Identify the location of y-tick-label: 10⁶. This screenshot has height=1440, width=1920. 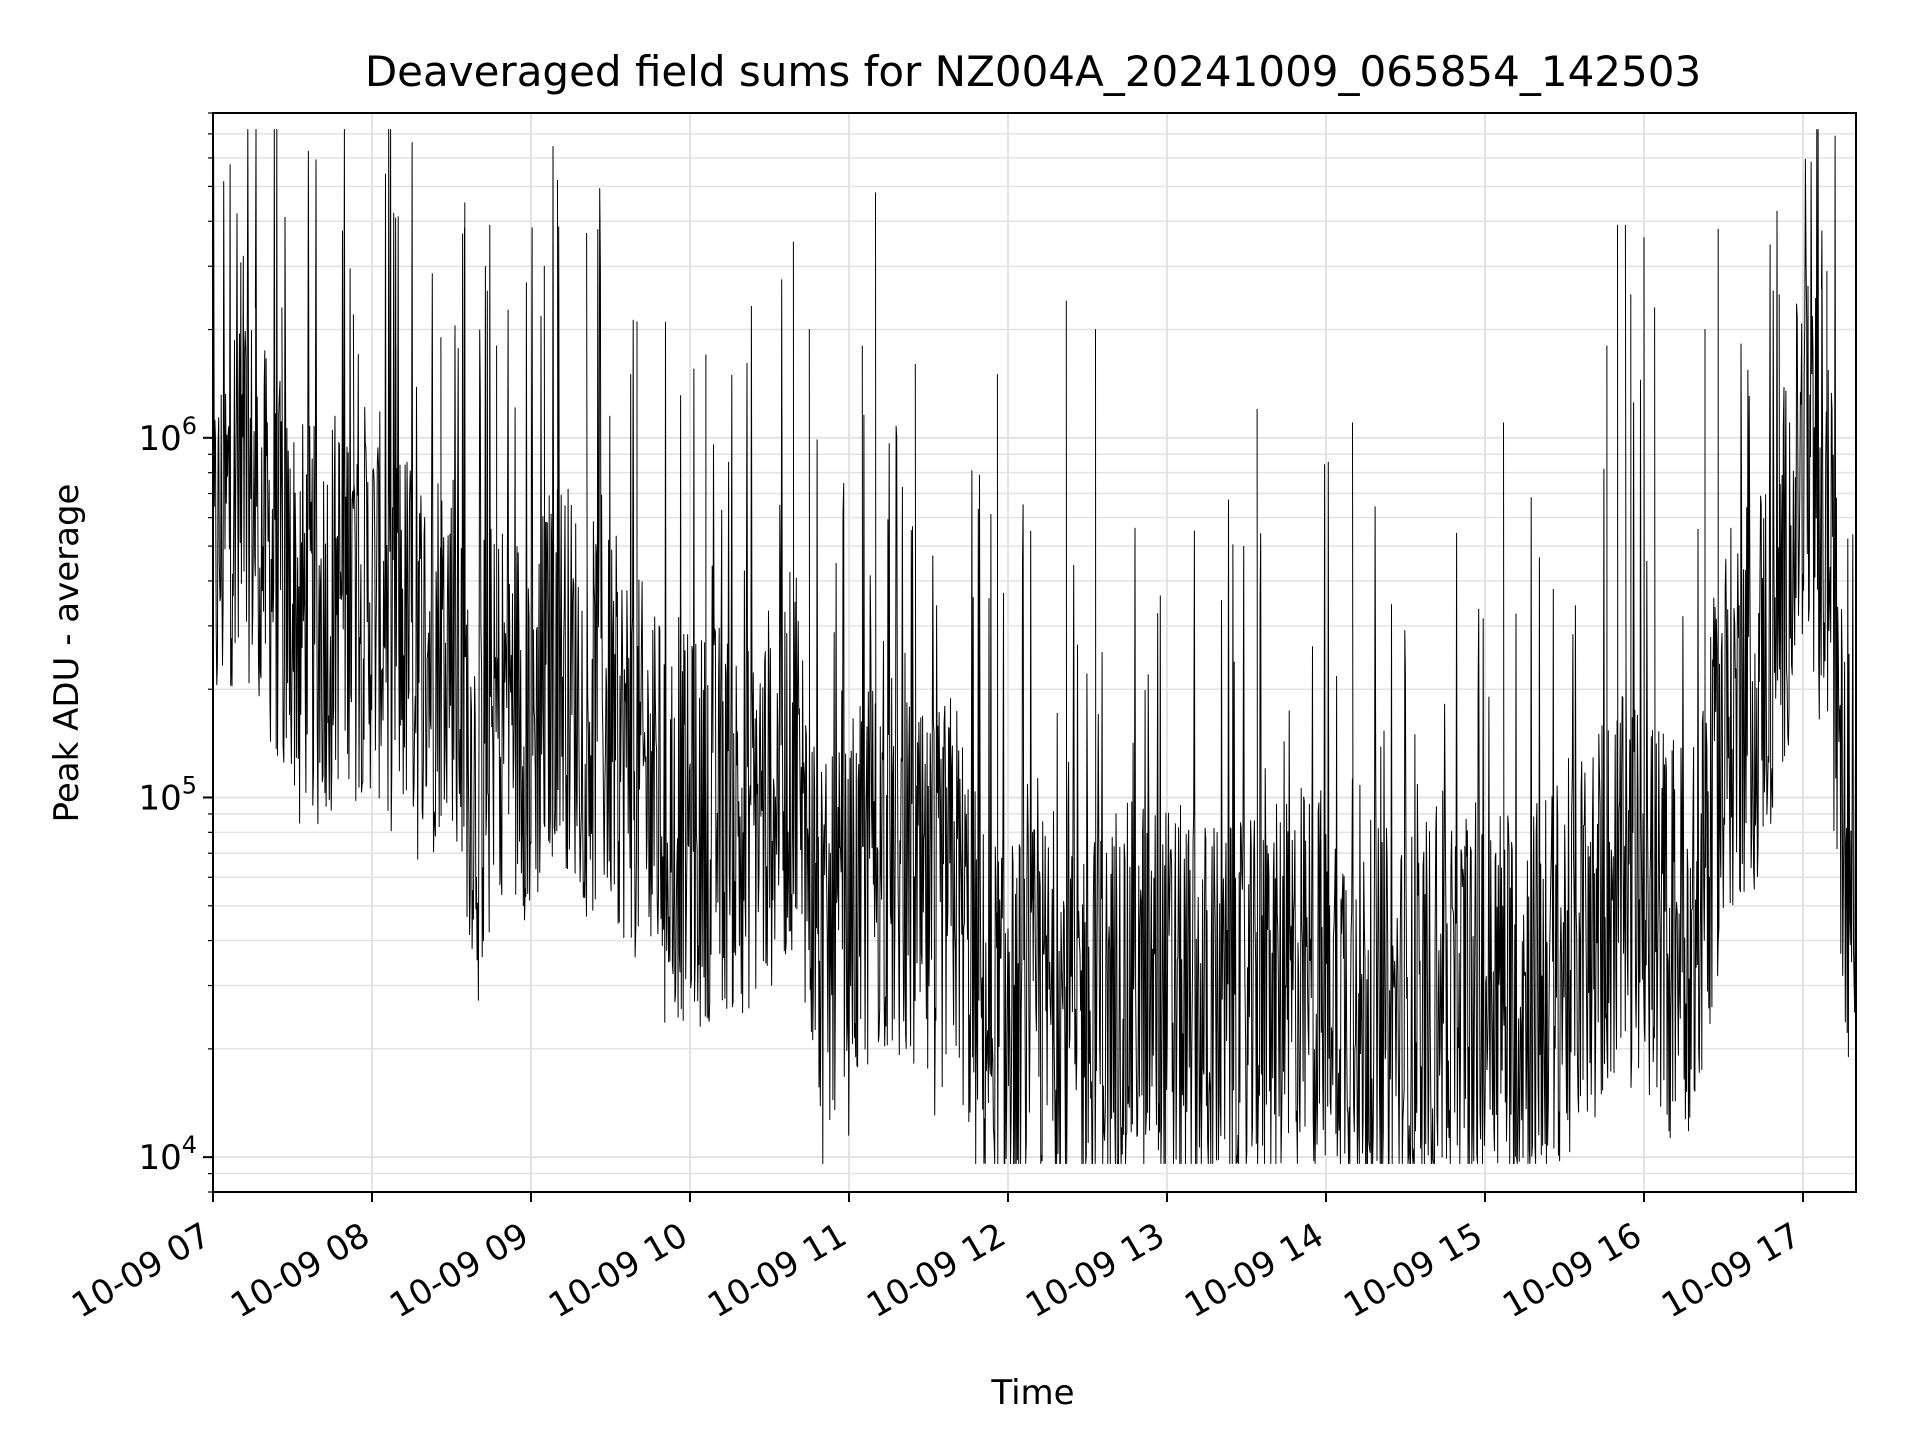
(167, 435).